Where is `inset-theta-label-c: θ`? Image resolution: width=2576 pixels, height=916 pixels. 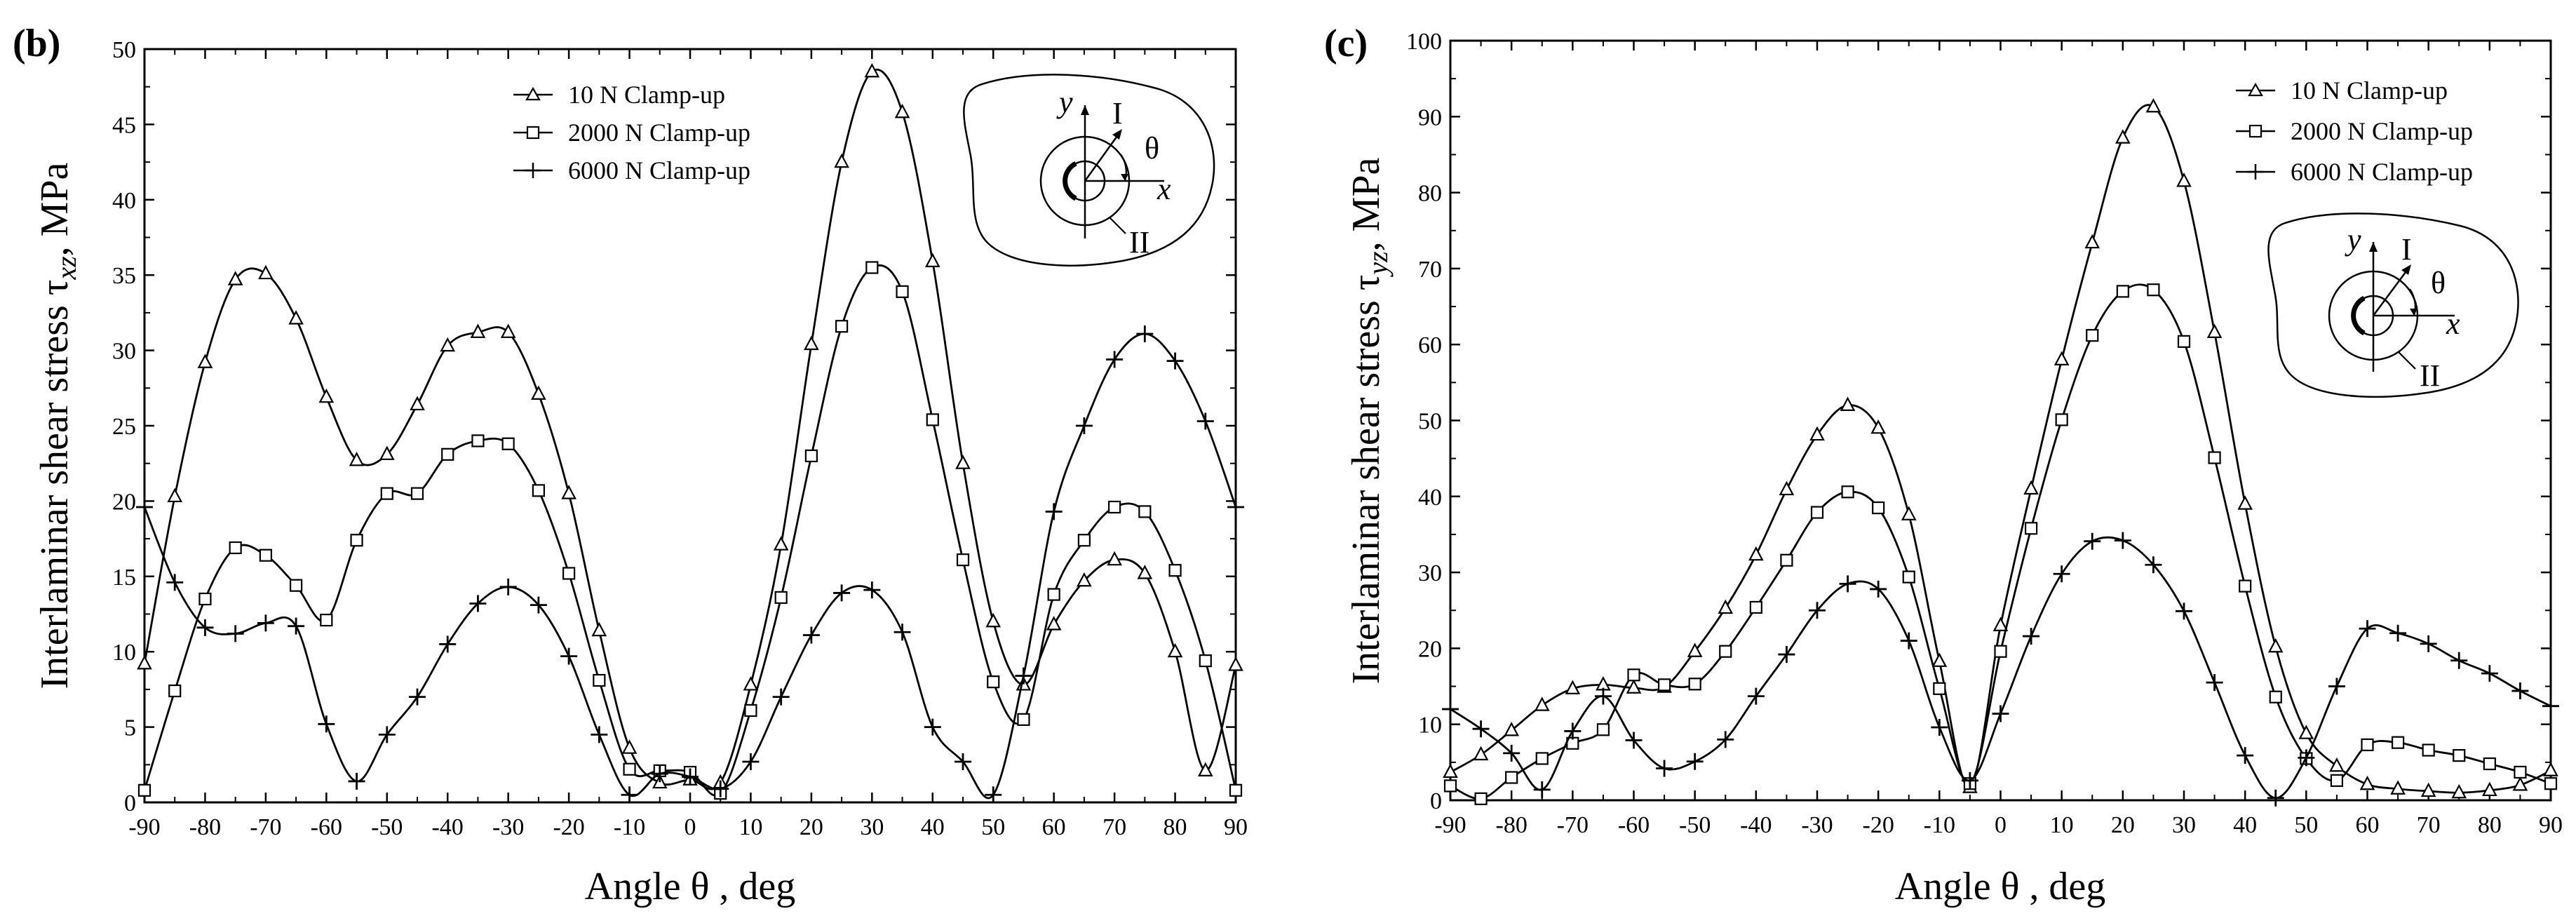
inset-theta-label-c: θ is located at coordinates (2438, 283).